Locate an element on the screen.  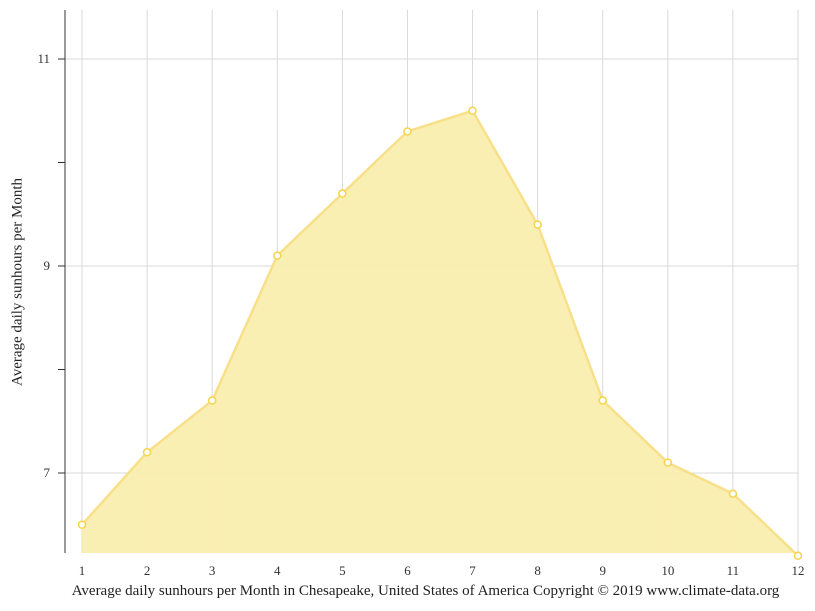
x-tick-label: 7 is located at coordinates (472, 570).